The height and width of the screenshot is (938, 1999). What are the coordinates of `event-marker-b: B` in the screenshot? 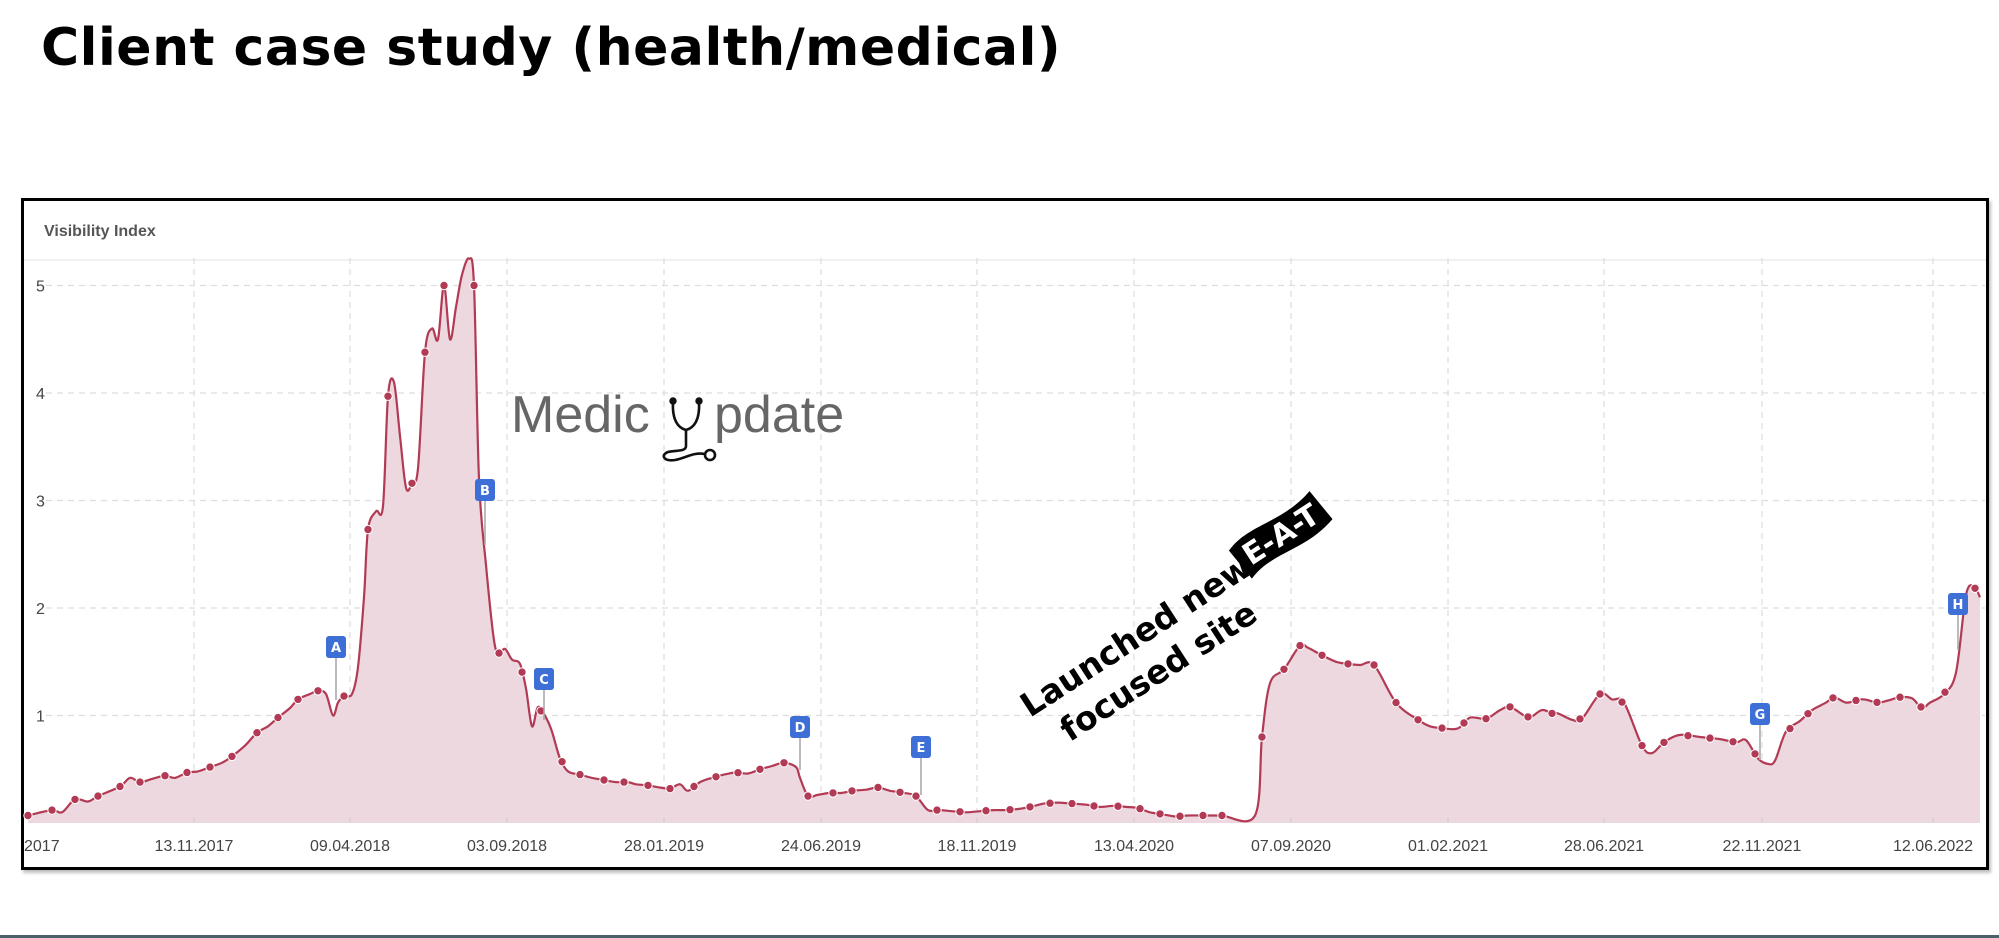 It's located at (485, 512).